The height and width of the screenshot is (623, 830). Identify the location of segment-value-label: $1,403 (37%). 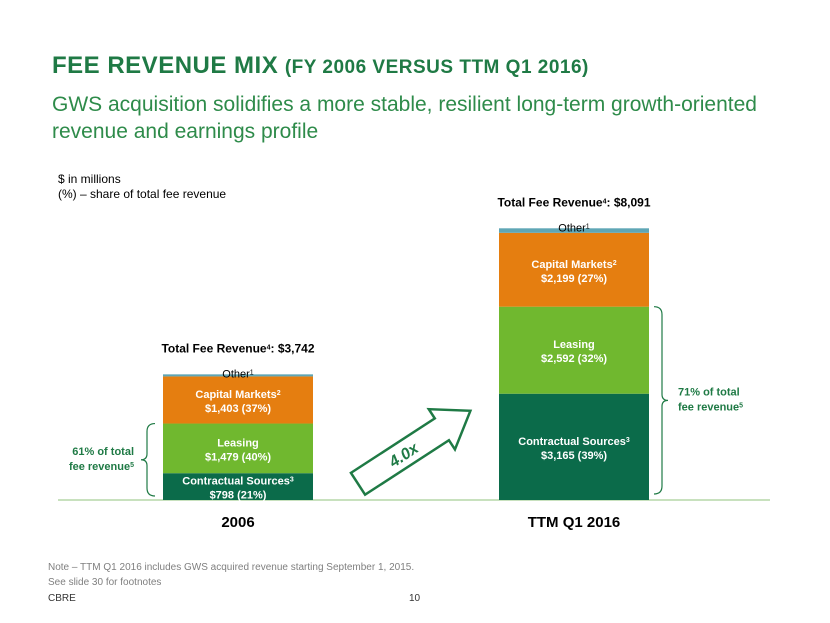
(238, 409).